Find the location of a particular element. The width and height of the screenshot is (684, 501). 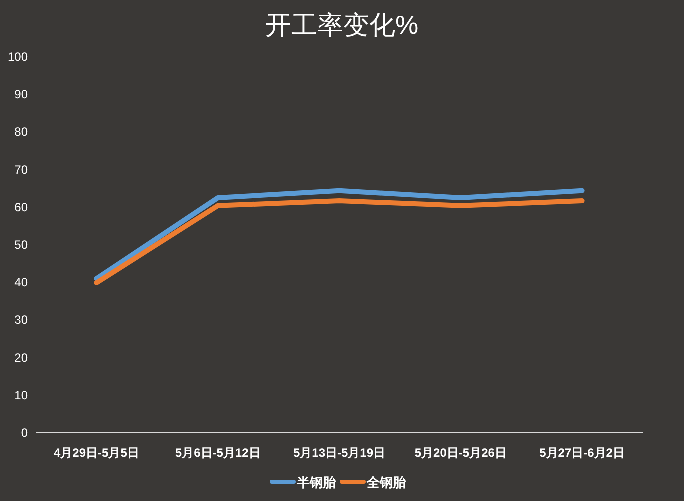

y-tick-label: 70 is located at coordinates (21, 169).